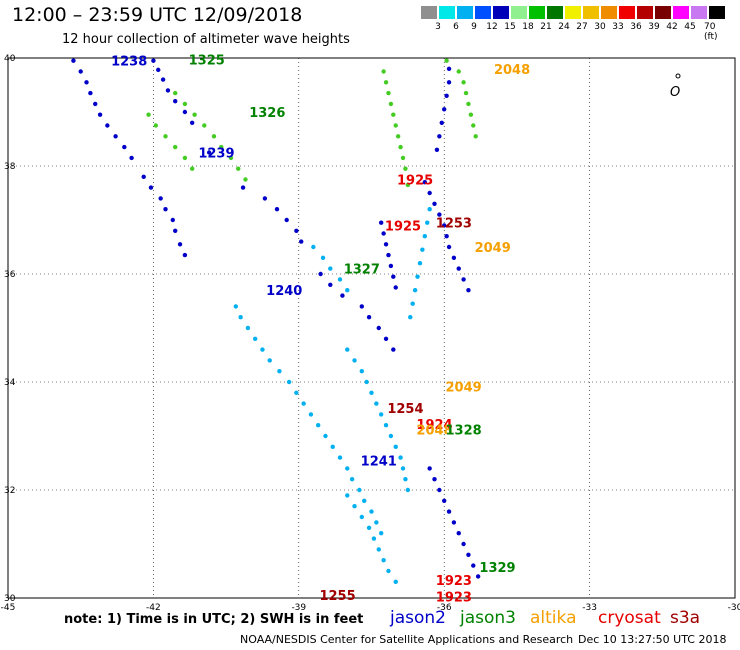  I want to click on scale-label: 42, so click(672, 27).